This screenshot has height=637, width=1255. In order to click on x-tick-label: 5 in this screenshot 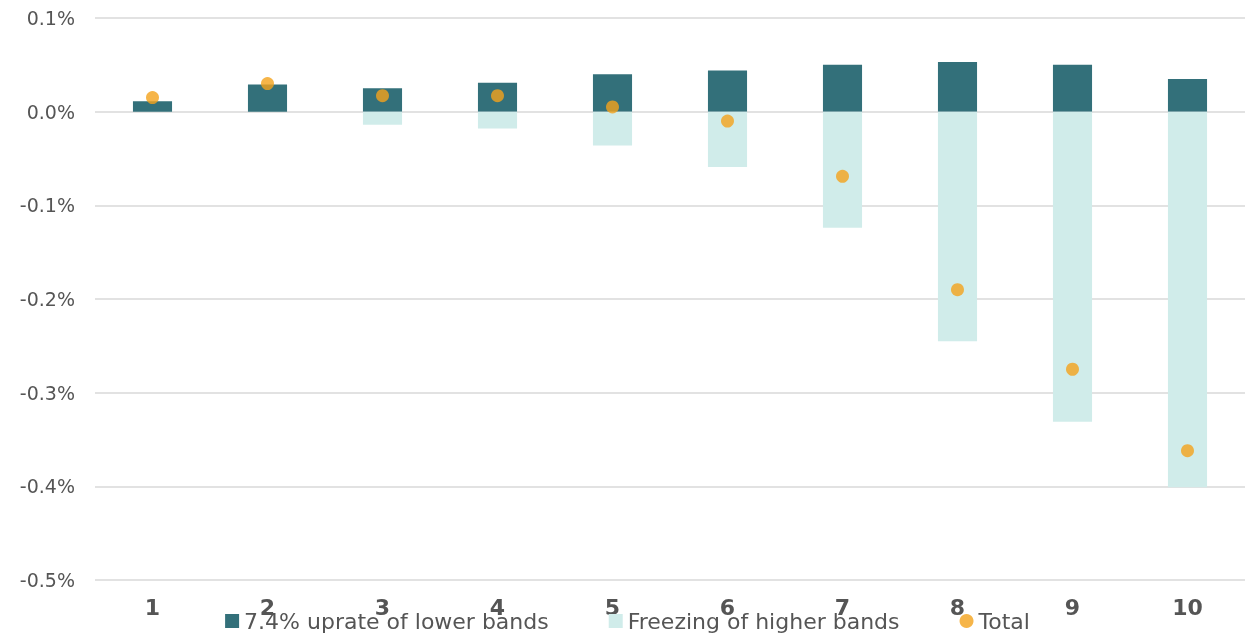, I will do `click(612, 607)`.